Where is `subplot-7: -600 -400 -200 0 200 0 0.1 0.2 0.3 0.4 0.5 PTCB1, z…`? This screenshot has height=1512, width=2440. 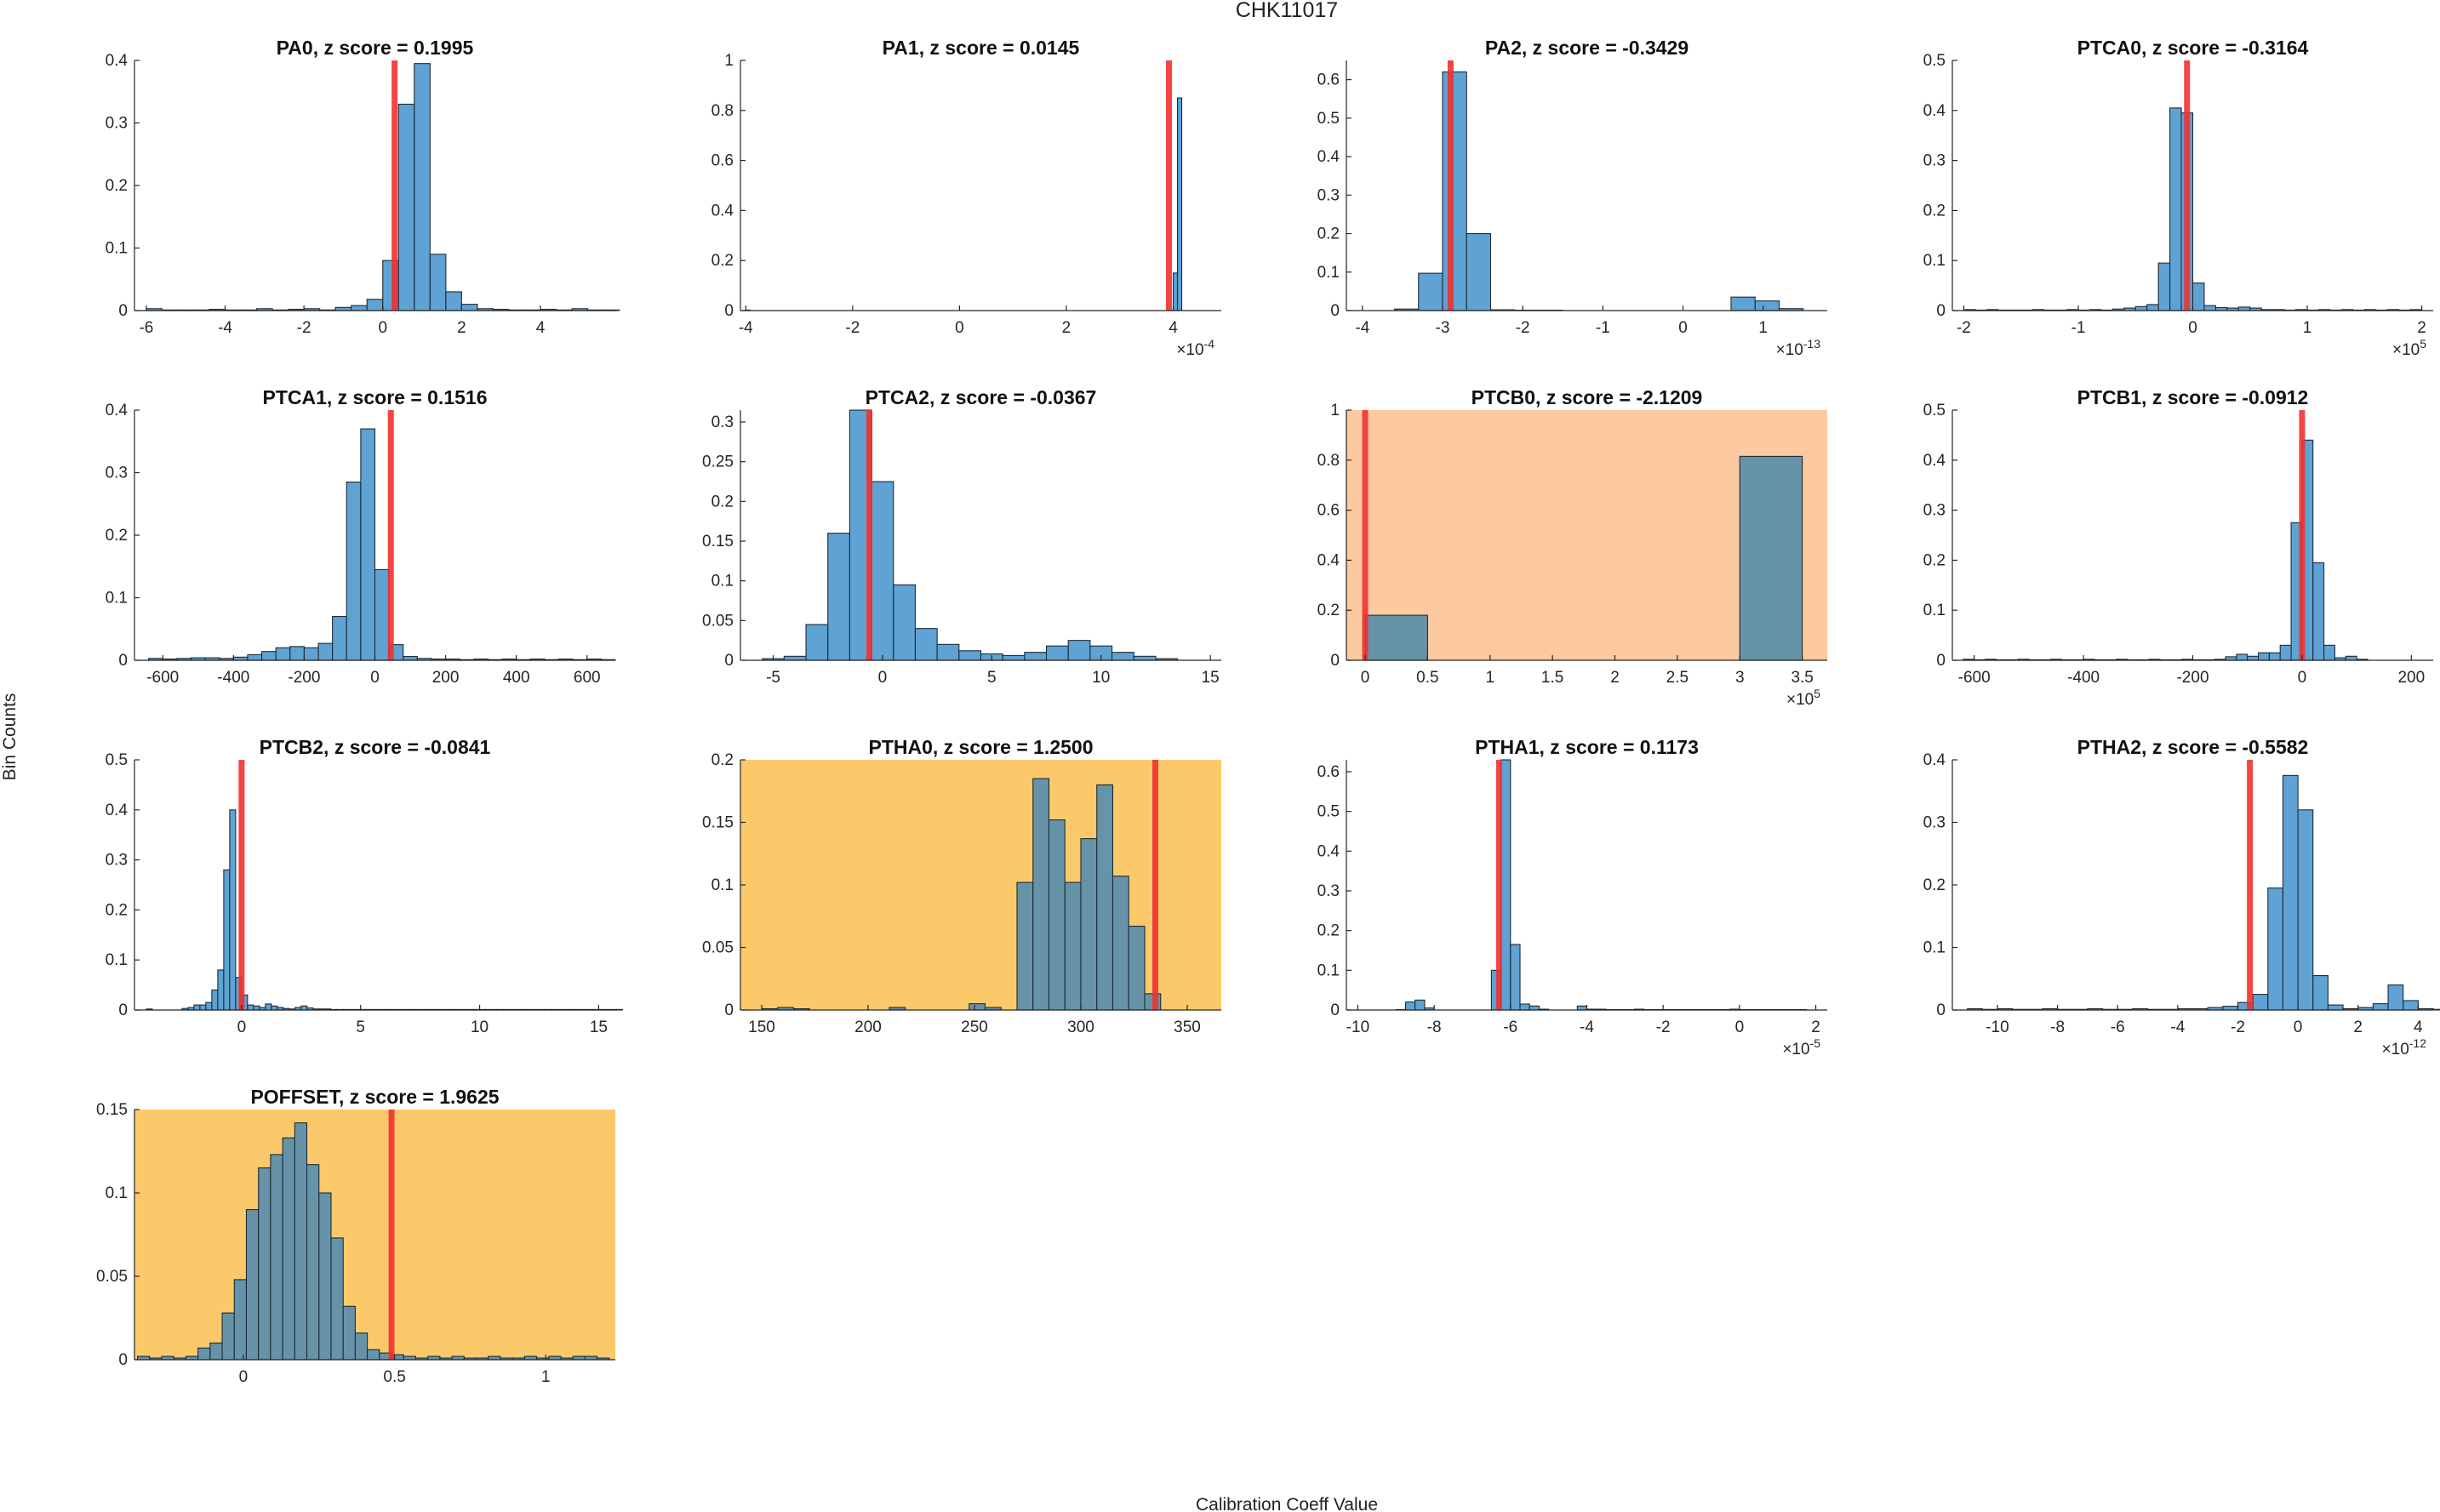
subplot-7: -600 -400 -200 0 200 0 0.1 0.2 0.3 0.4 0.5 PTCB1, z… is located at coordinates (2178, 536).